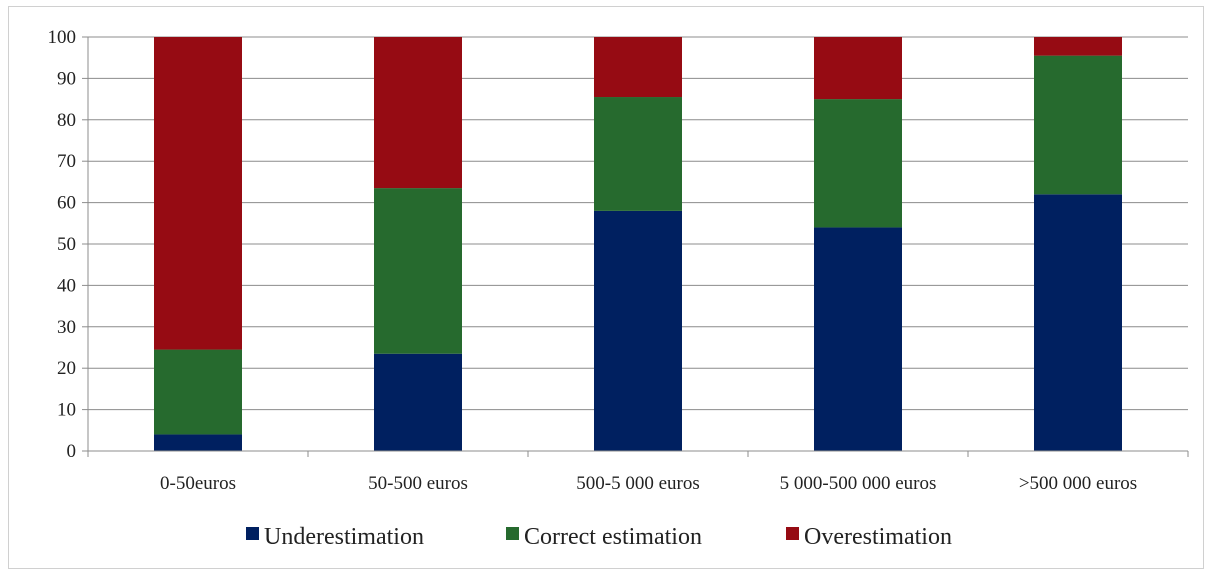  Describe the element at coordinates (62, 37) in the screenshot. I see `y-tick-label: 100` at that location.